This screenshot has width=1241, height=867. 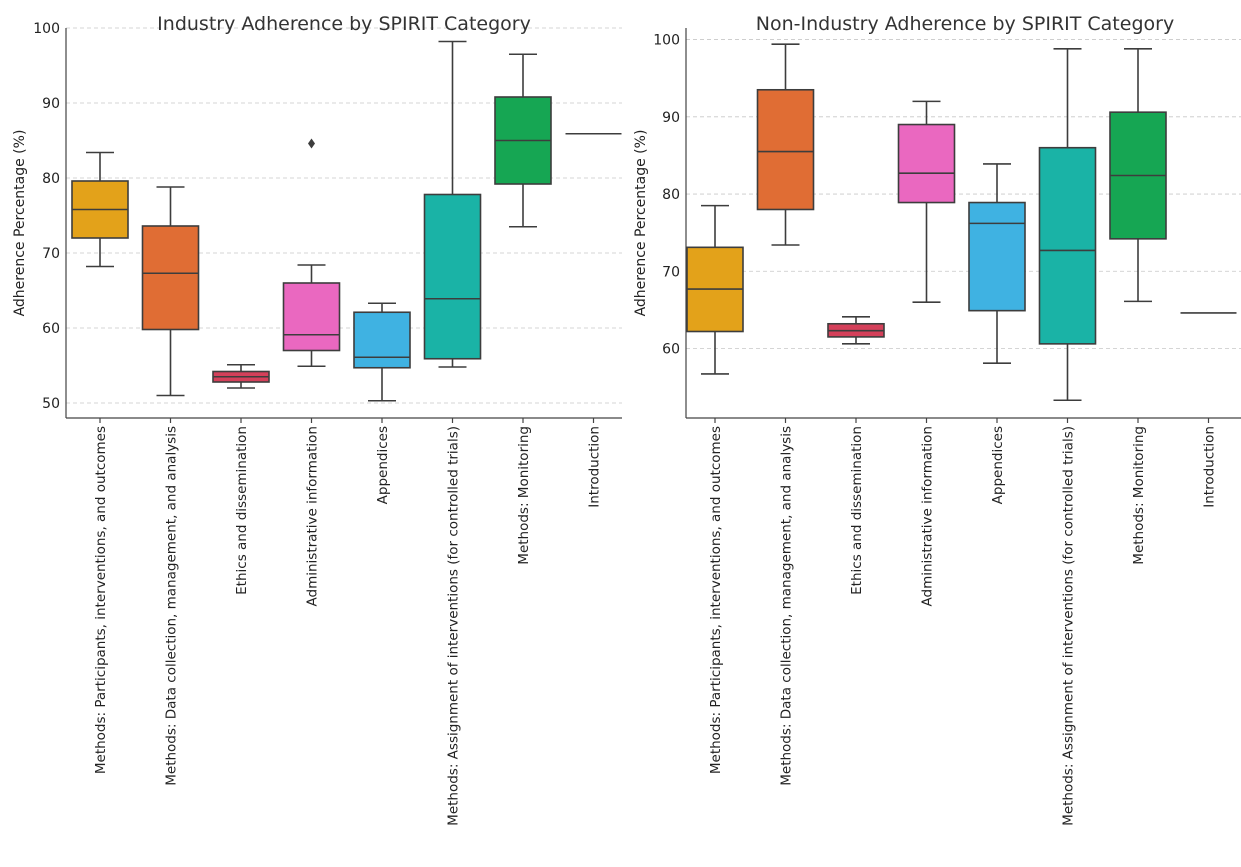 I want to click on y-tick-label: 50, so click(x=51, y=404).